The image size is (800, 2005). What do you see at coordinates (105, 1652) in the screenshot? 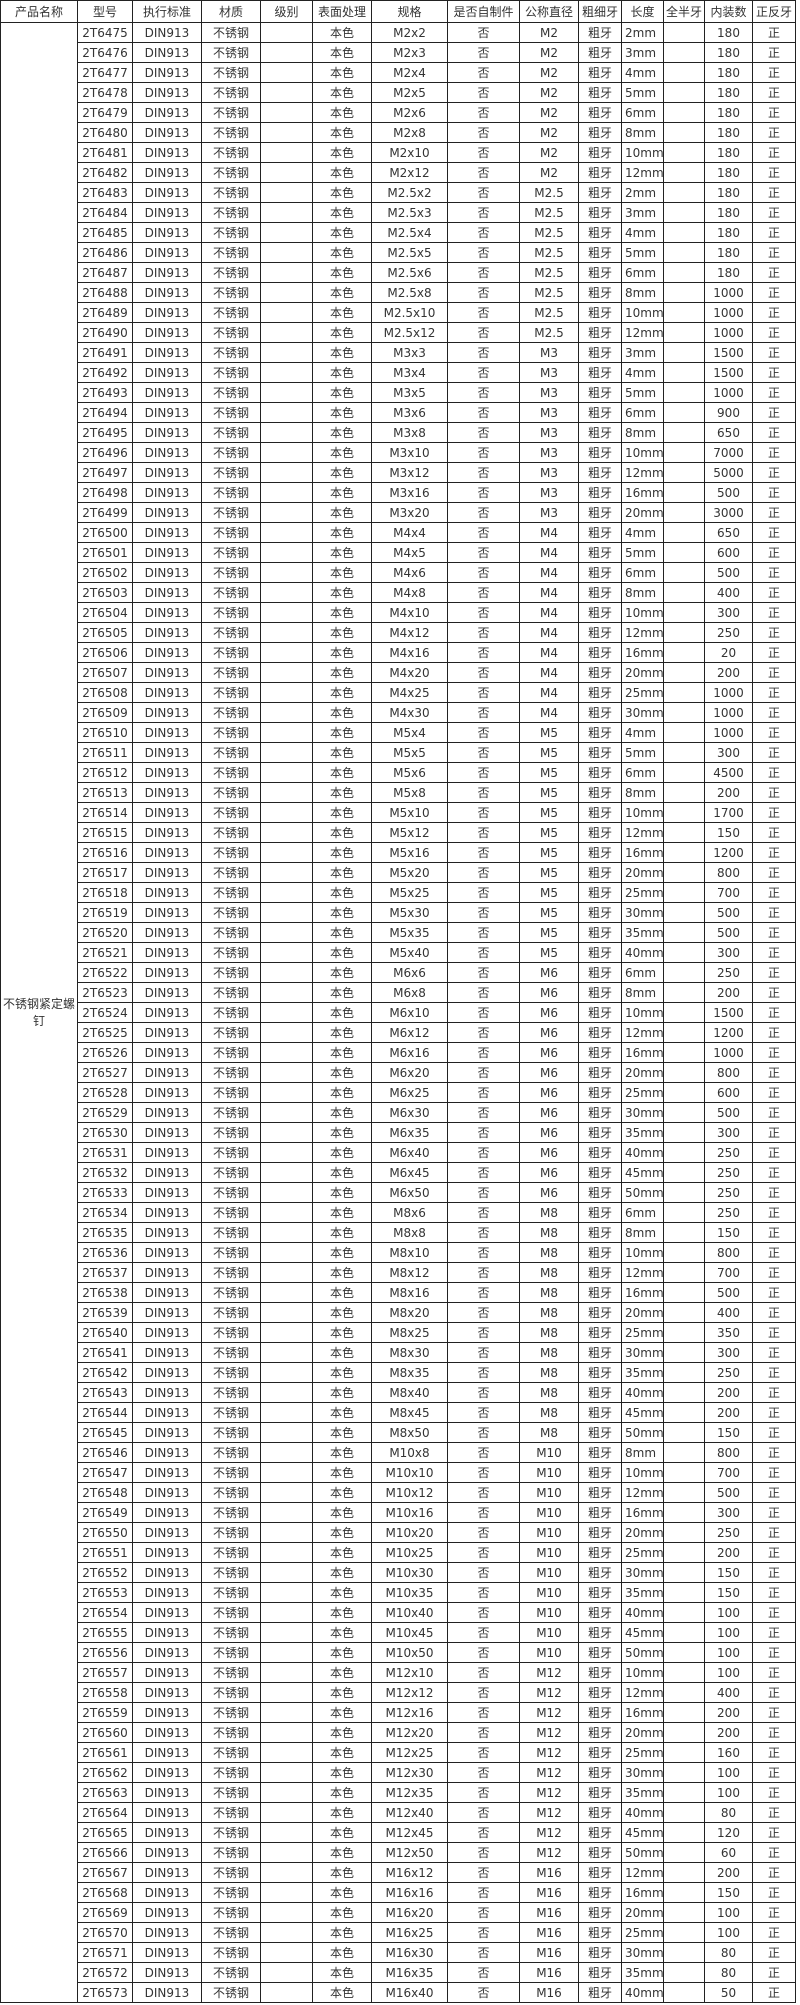
I see `cell-model: 2T6556` at bounding box center [105, 1652].